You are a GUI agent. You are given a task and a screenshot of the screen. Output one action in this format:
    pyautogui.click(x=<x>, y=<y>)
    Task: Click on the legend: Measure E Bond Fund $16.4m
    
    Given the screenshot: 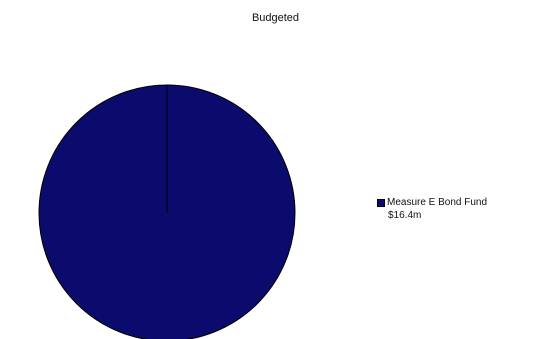 What is the action you would take?
    pyautogui.click(x=432, y=209)
    